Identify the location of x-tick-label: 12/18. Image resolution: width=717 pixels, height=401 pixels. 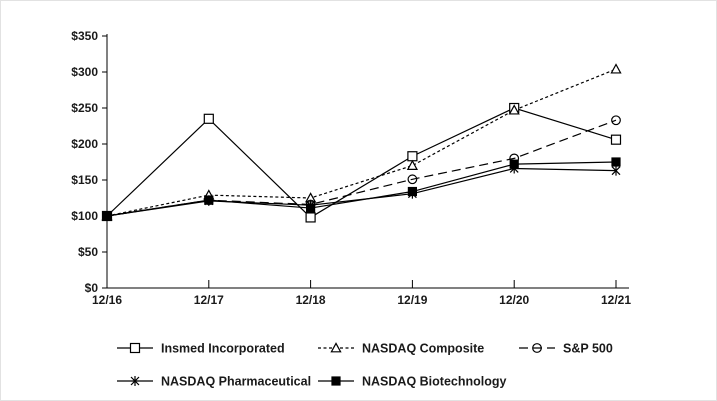
(311, 300).